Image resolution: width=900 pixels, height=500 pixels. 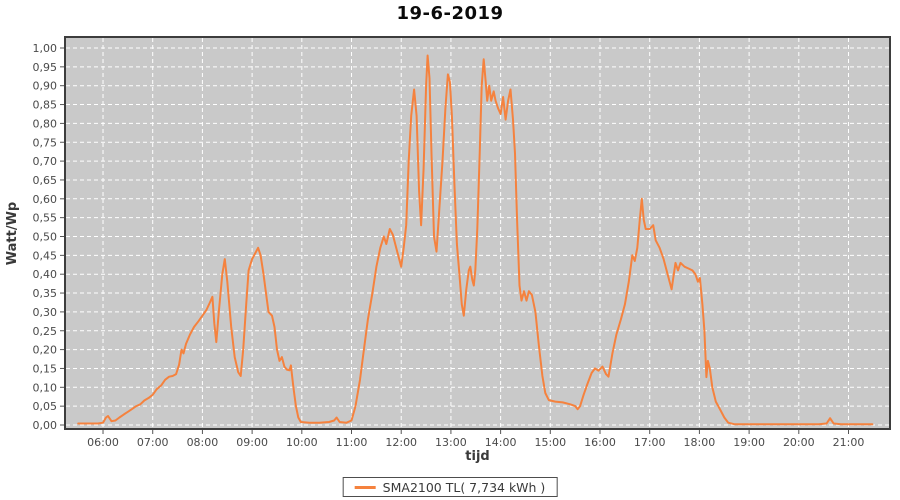 I want to click on x-tick-label: 17:00, so click(x=650, y=442).